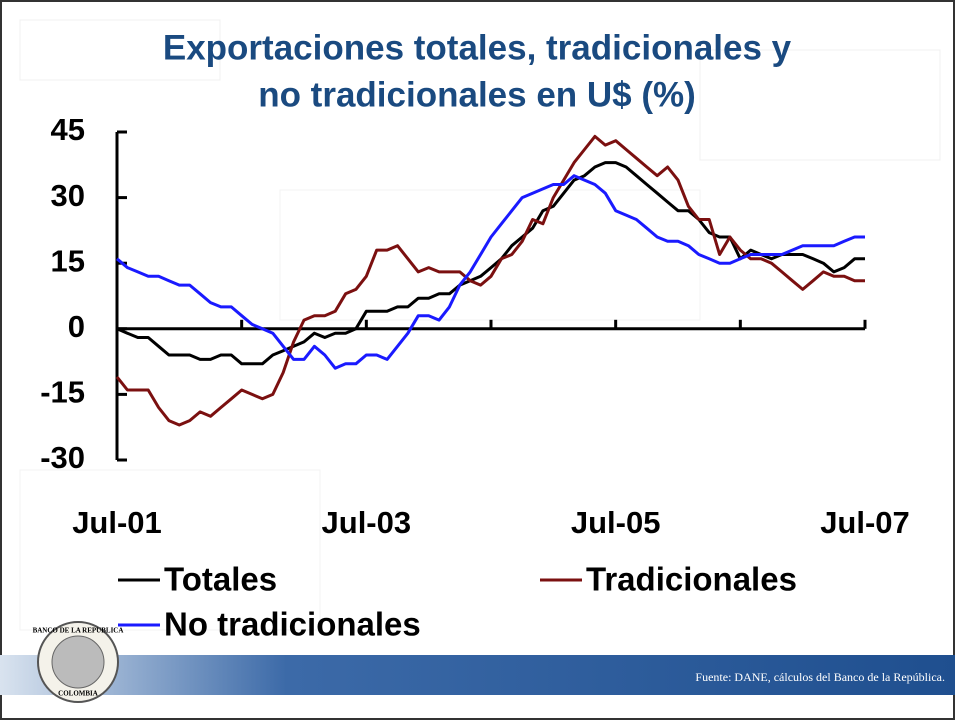 This screenshot has height=725, width=955. I want to click on y-tick-label: 30, so click(68, 195).